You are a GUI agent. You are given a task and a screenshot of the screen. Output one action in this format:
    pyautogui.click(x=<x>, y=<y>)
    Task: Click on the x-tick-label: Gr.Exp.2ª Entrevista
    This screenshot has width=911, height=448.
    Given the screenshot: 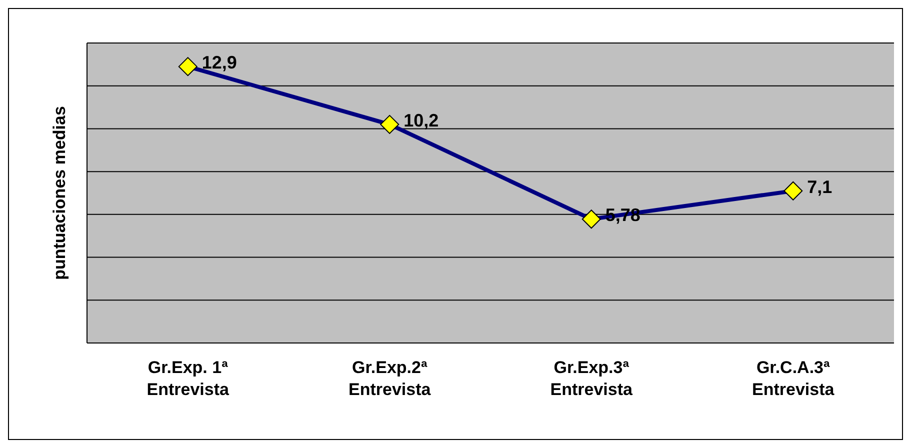 What is the action you would take?
    pyautogui.click(x=390, y=378)
    